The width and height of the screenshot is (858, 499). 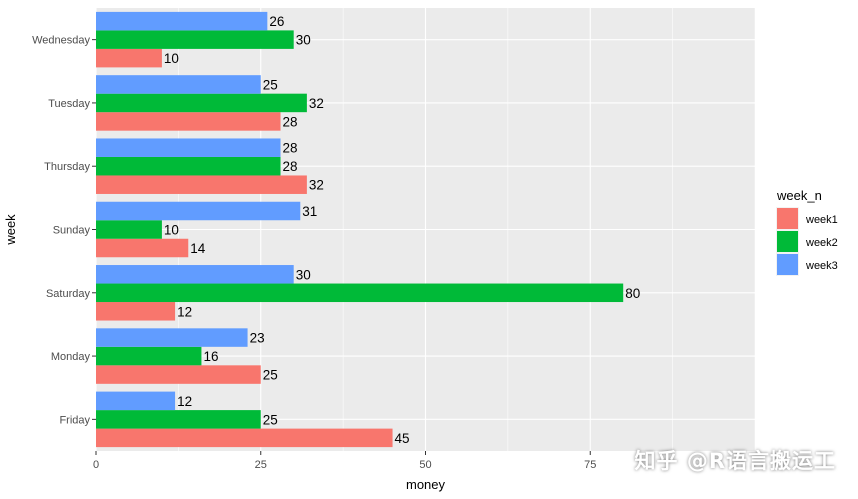 I want to click on legend-title: week_n, so click(x=799, y=195).